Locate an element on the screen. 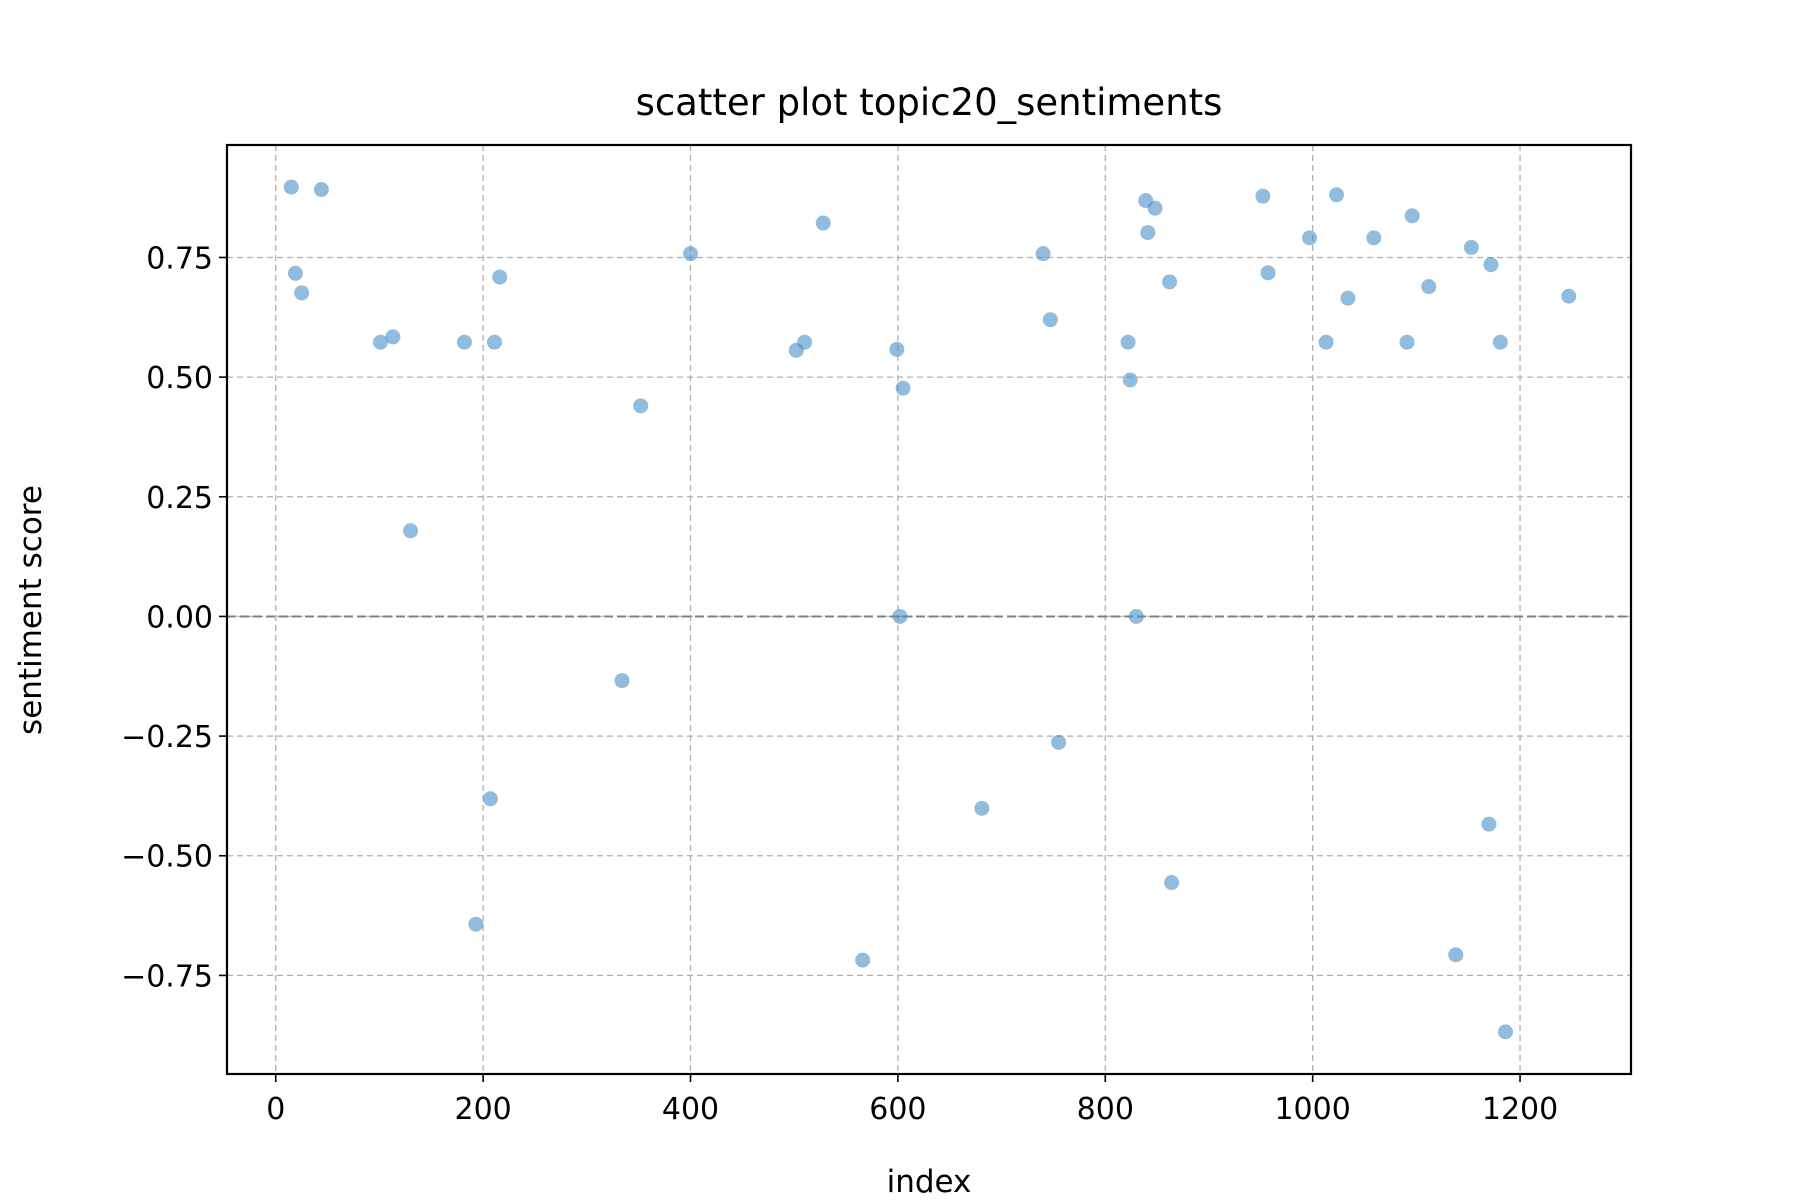  y-axis-title: sentiment score is located at coordinates (31, 610).